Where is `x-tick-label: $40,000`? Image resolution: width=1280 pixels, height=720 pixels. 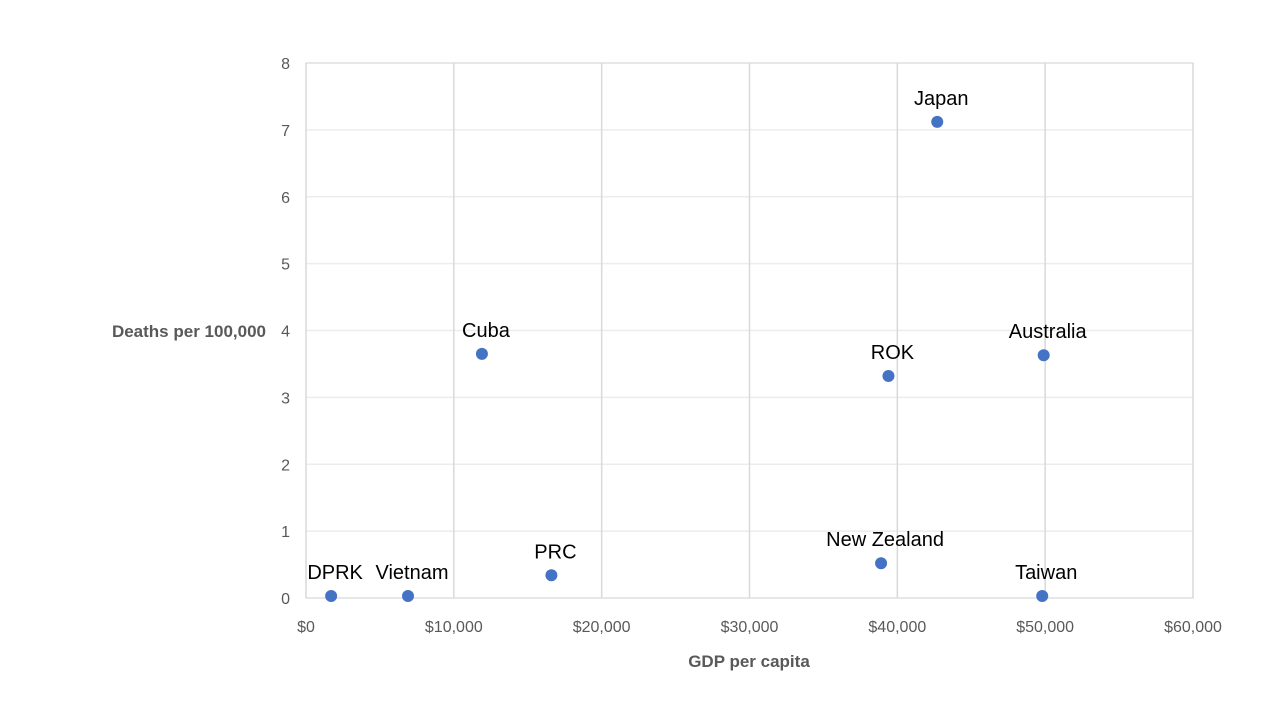 x-tick-label: $40,000 is located at coordinates (897, 627).